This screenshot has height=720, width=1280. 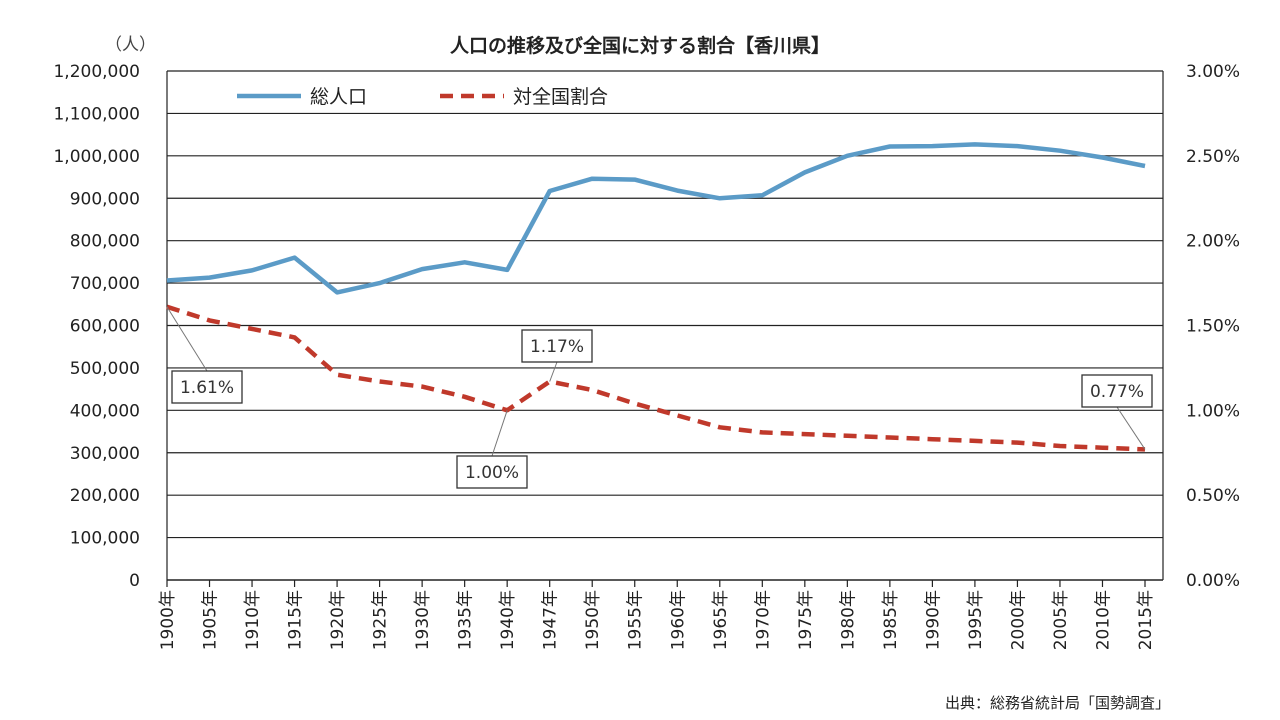 What do you see at coordinates (338, 620) in the screenshot?
I see `x-tick-label: 1920年` at bounding box center [338, 620].